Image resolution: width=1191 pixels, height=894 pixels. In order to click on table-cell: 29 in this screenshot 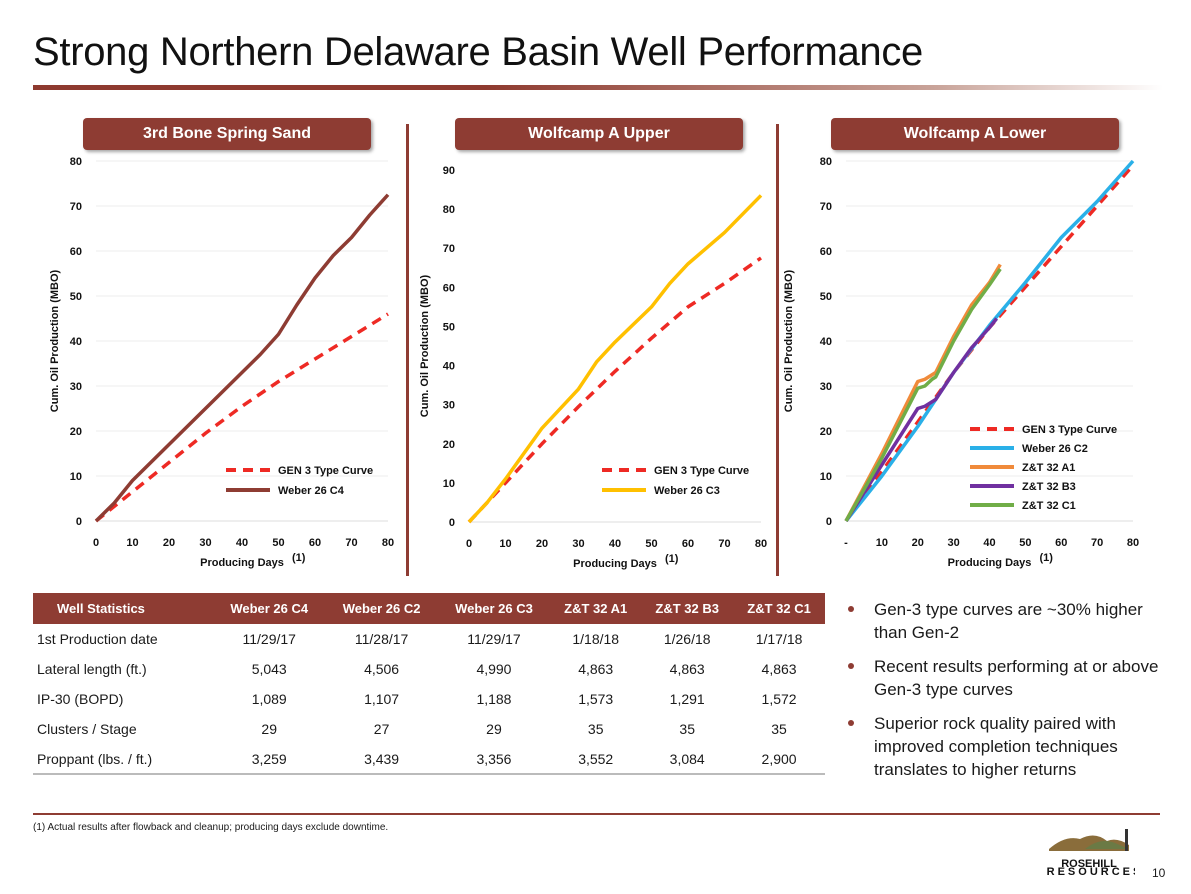, I will do `click(494, 729)`.